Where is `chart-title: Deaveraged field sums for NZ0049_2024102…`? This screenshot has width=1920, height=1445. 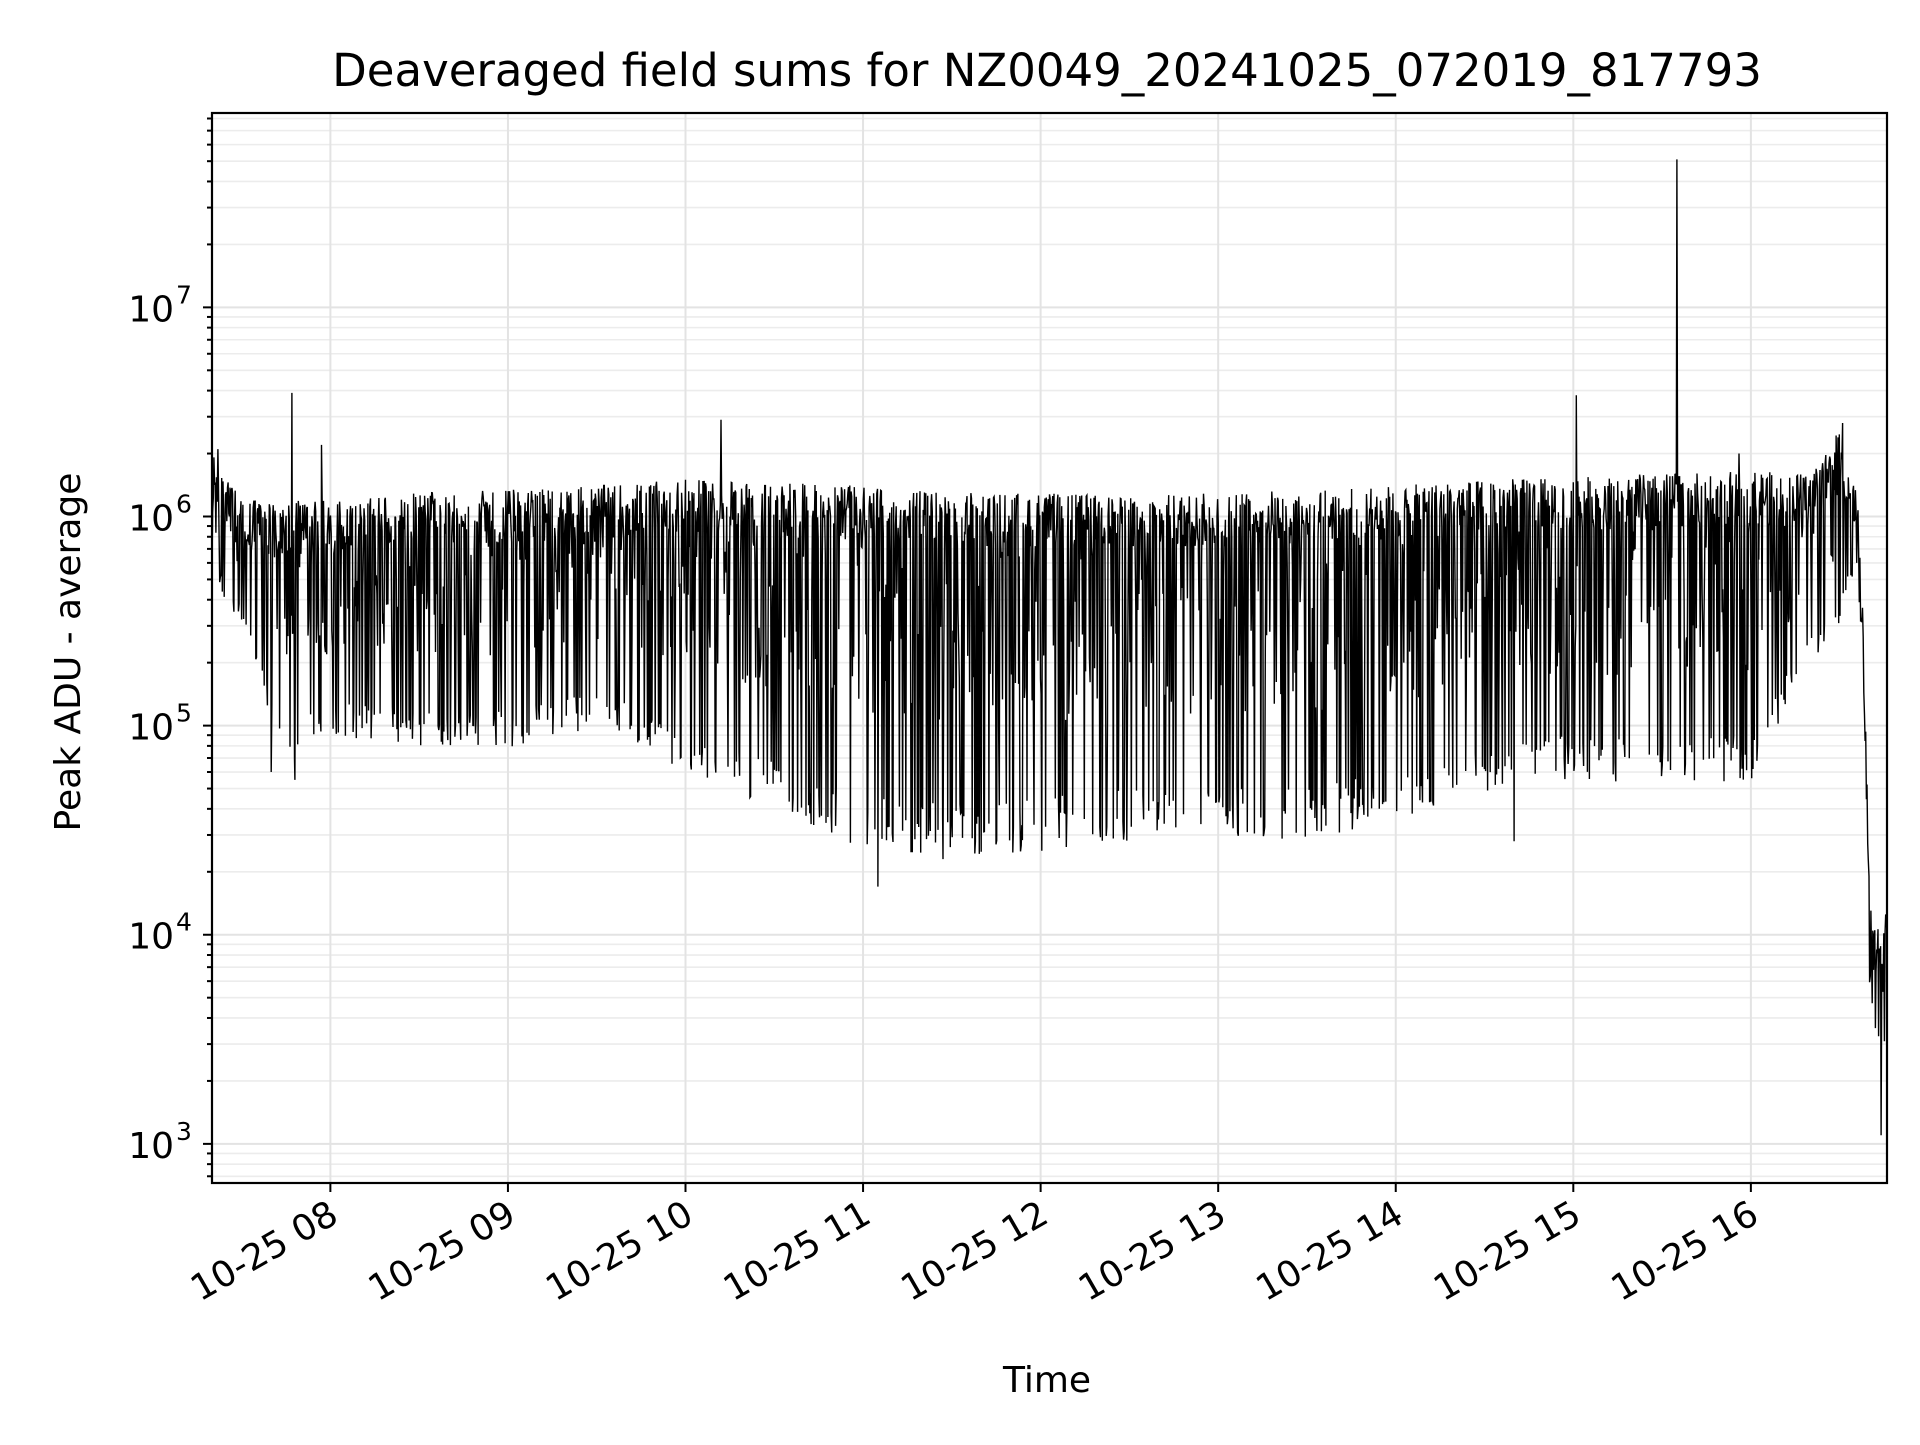 chart-title: Deaveraged field sums for NZ0049_2024102… is located at coordinates (1047, 70).